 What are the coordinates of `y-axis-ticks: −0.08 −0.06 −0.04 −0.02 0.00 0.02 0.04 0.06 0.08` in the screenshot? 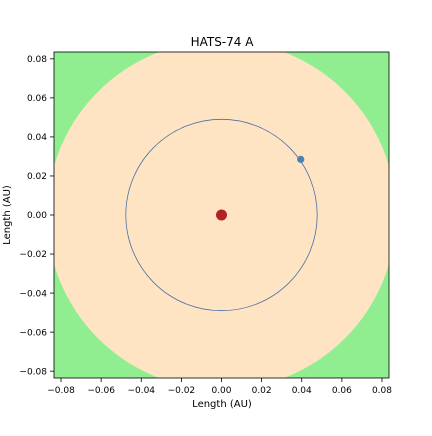 It's located at (36, 216).